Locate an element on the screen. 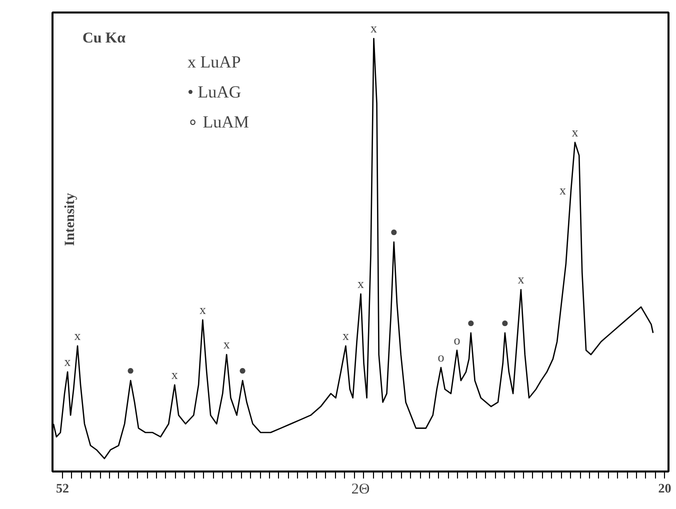 The width and height of the screenshot is (676, 509). x-tick-label: 52 is located at coordinates (62, 488).